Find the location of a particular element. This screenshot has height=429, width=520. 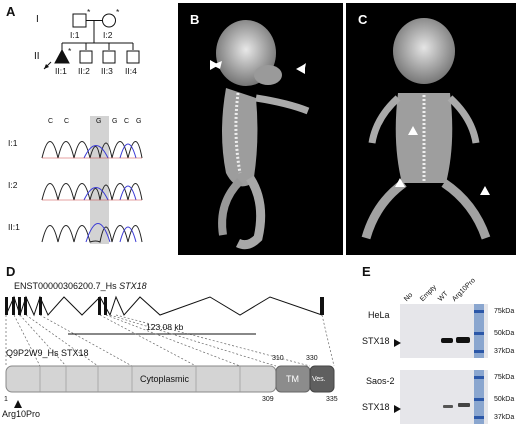

domain-cytoplasmic: Cytoplasmic is located at coordinates (165, 379).